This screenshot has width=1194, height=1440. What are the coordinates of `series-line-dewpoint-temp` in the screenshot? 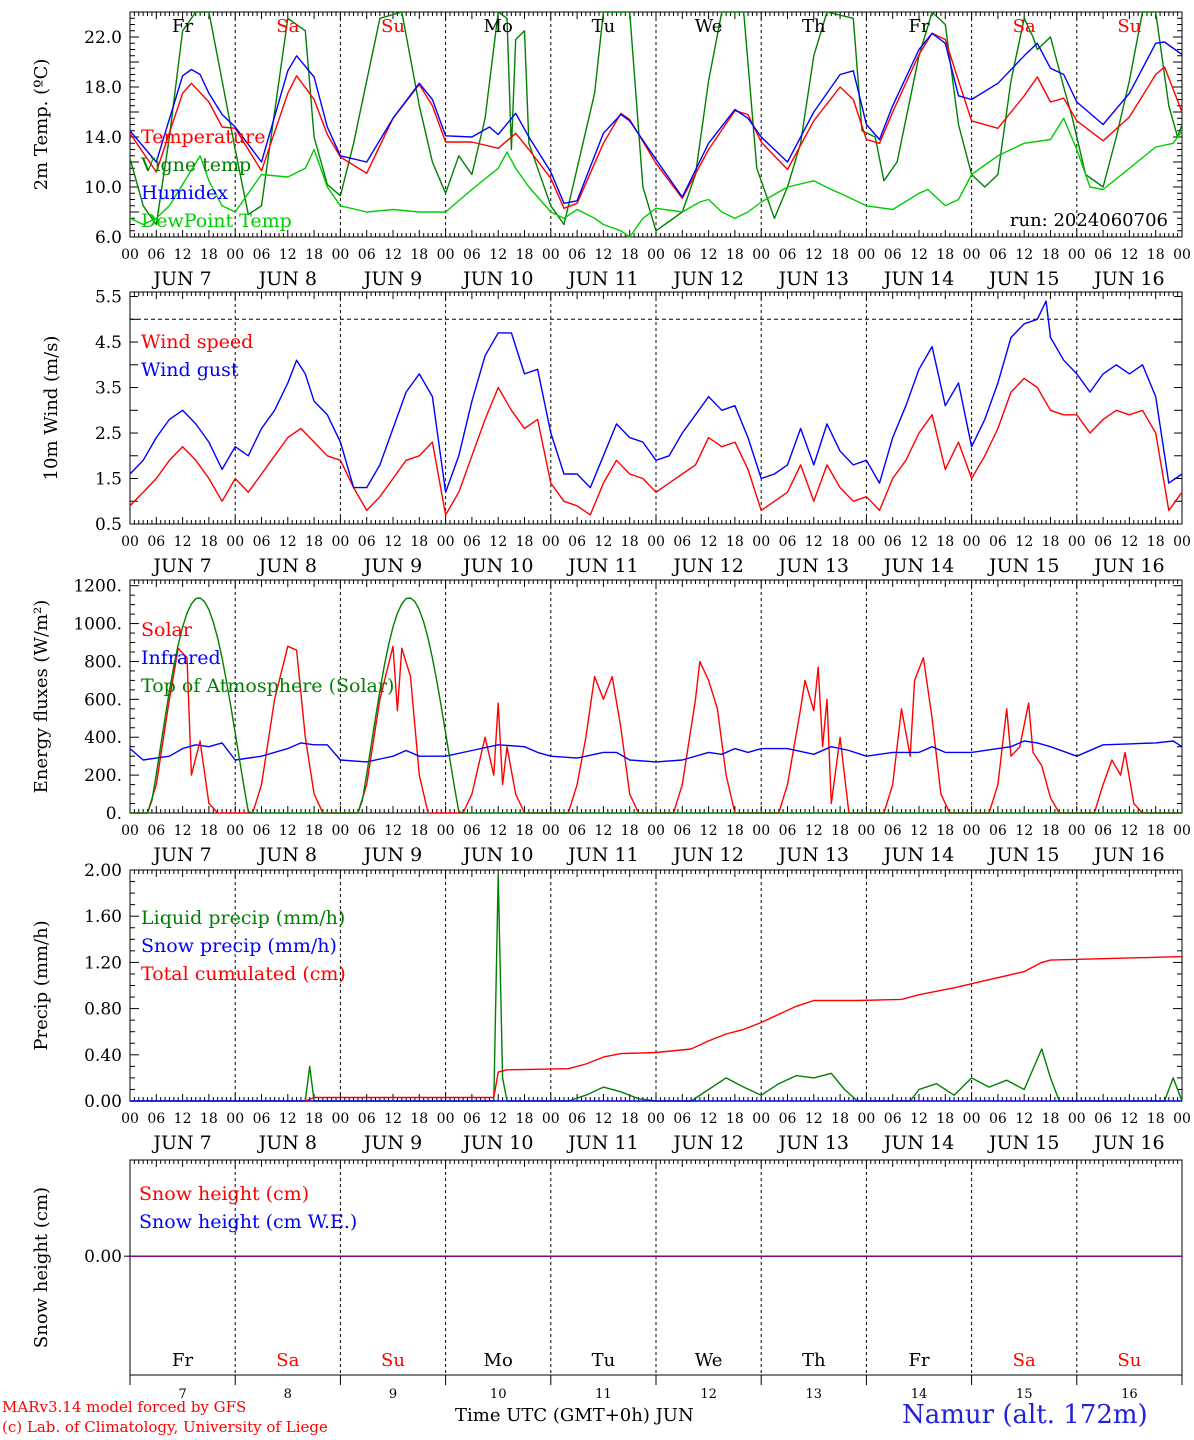 It's located at (656, 177).